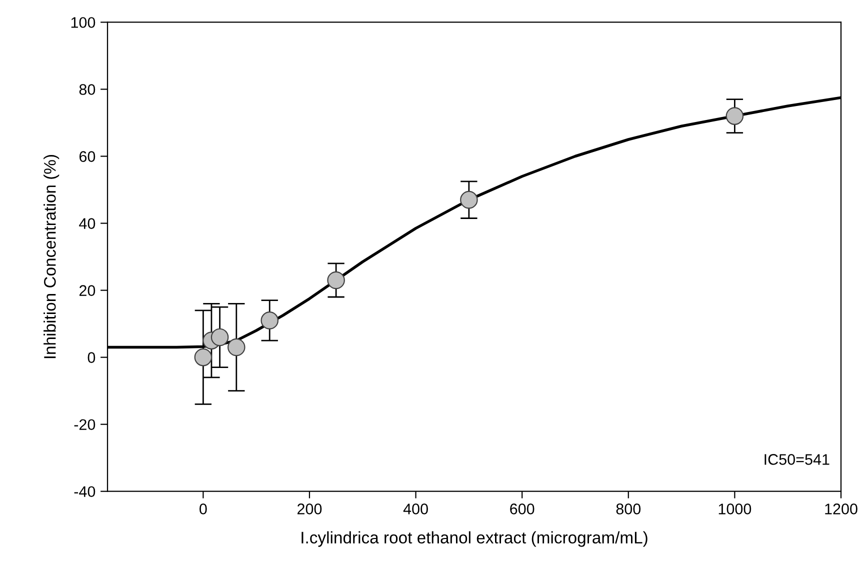 This screenshot has height=570, width=867. What do you see at coordinates (310, 509) in the screenshot?
I see `x-tick-label: 200` at bounding box center [310, 509].